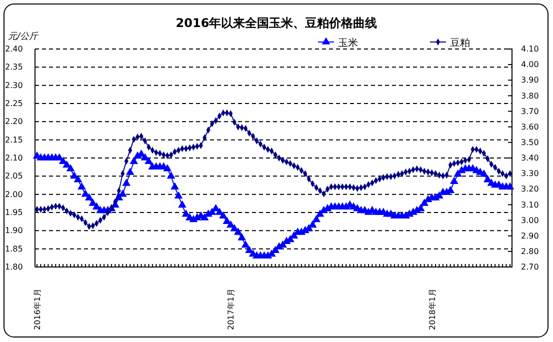  I want to click on y-tick-label: 1.80, so click(14, 267).